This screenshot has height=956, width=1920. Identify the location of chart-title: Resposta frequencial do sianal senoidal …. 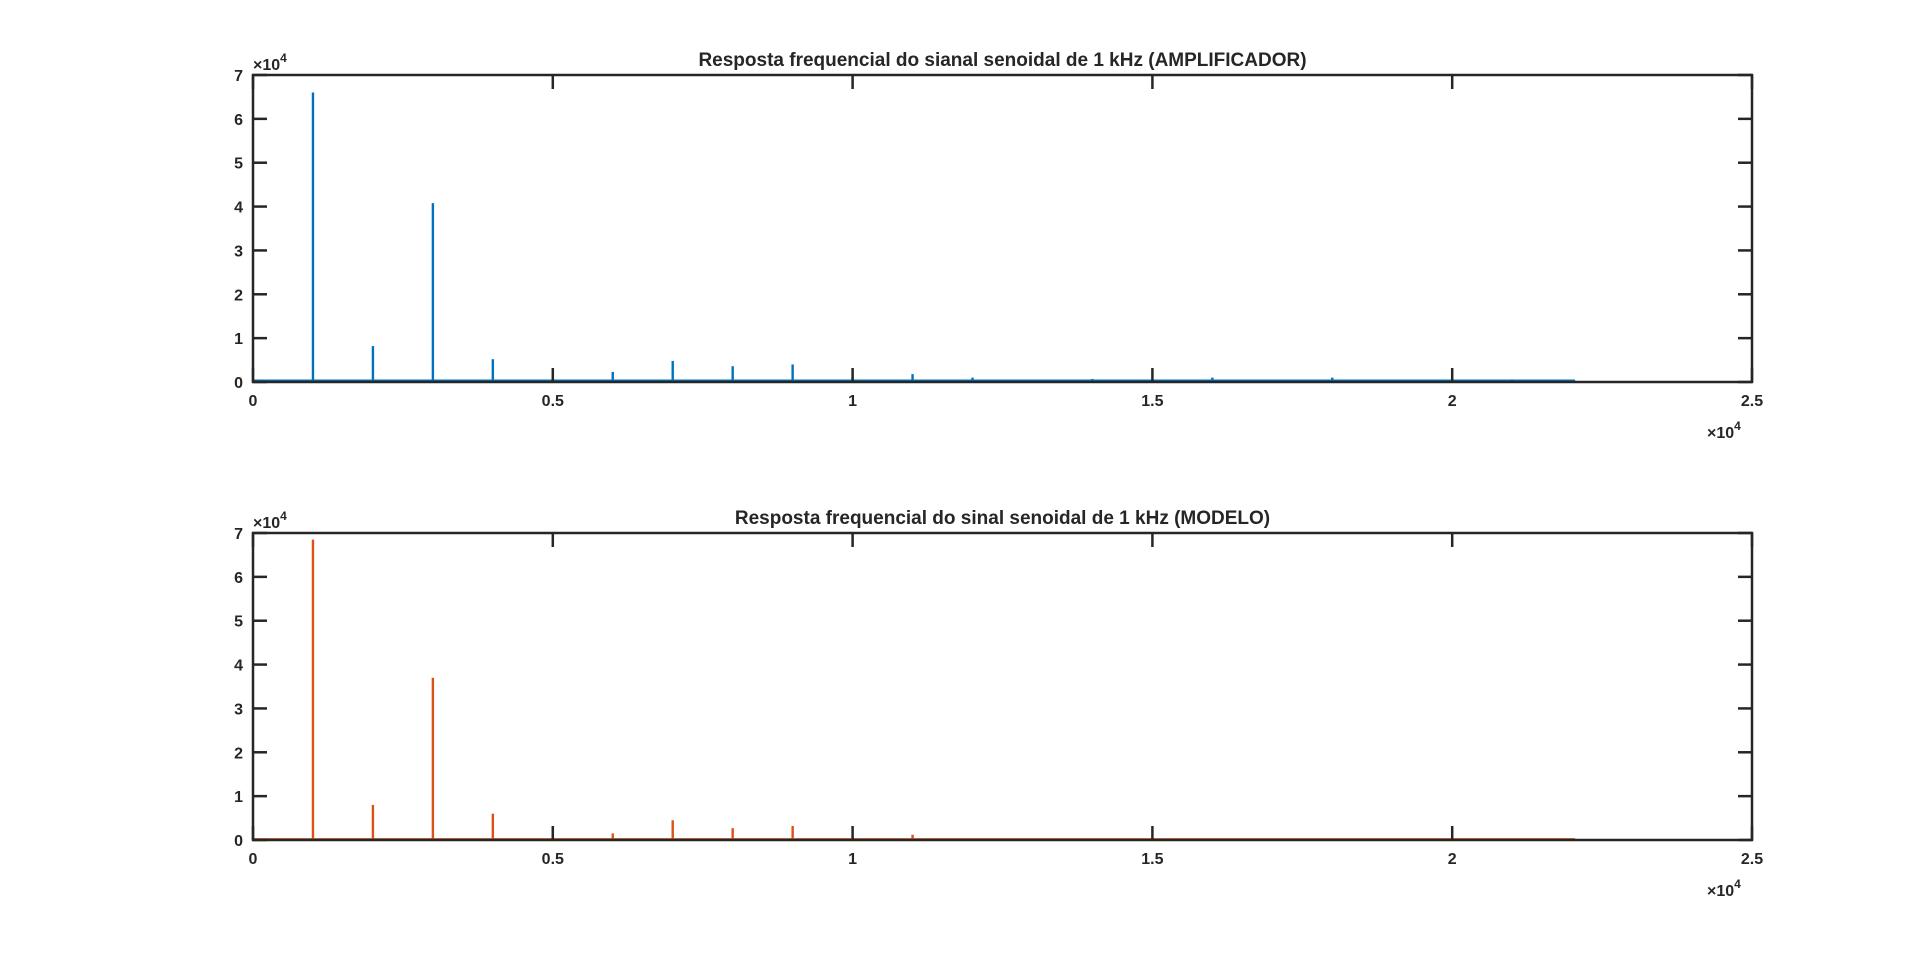
(1002, 60).